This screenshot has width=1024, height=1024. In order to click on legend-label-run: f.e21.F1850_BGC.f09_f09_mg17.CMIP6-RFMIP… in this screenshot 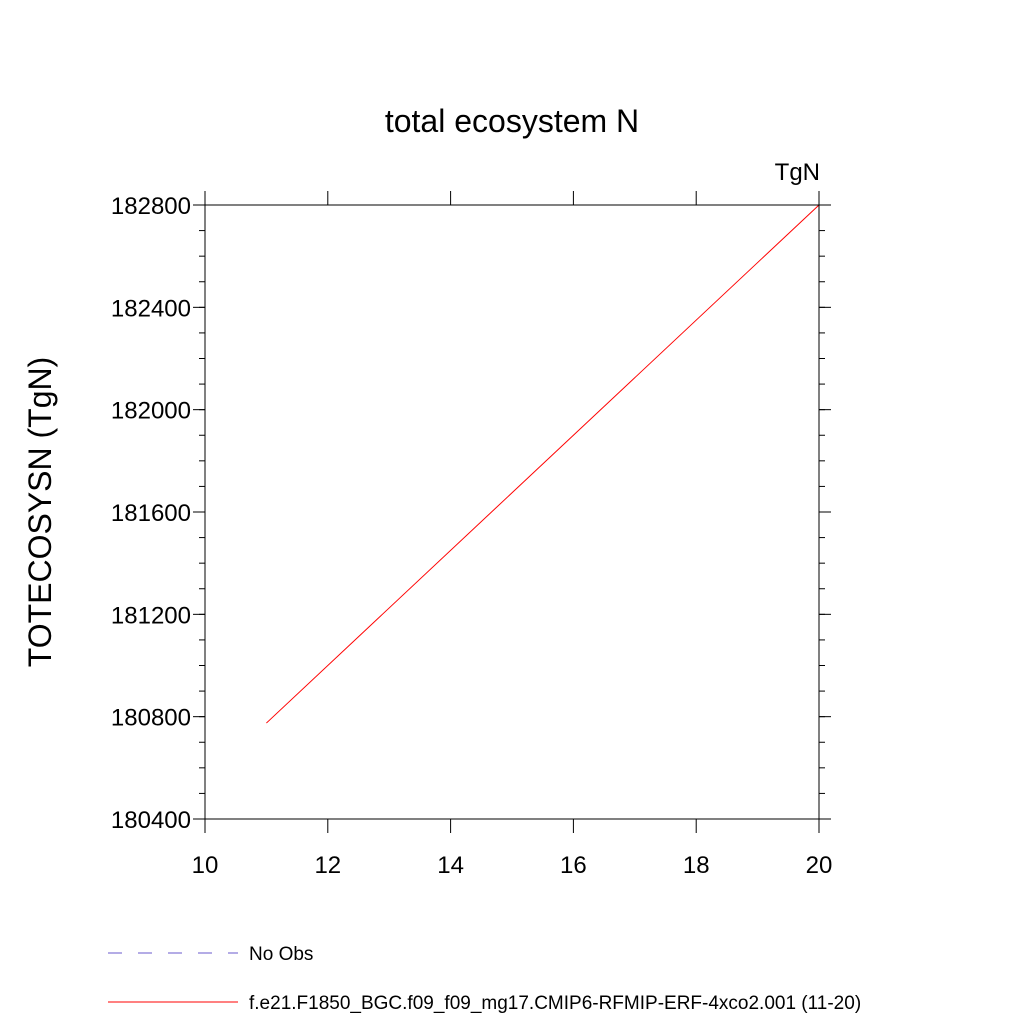, I will do `click(555, 1003)`.